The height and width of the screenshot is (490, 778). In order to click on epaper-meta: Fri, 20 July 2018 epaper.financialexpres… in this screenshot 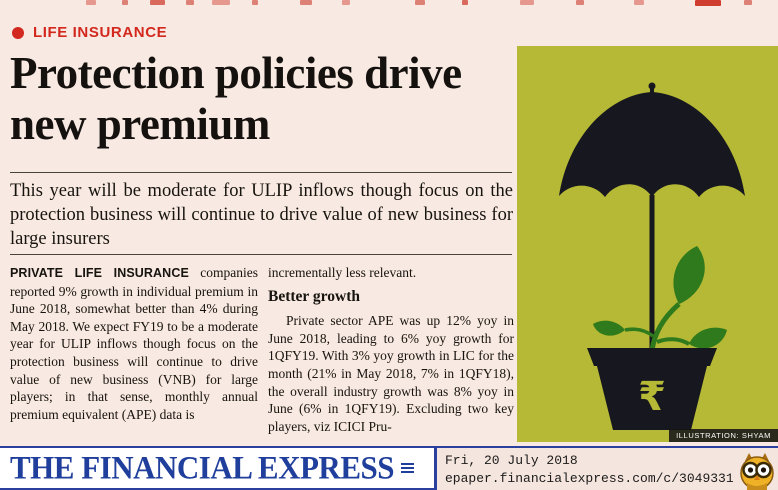, I will do `click(607, 469)`.